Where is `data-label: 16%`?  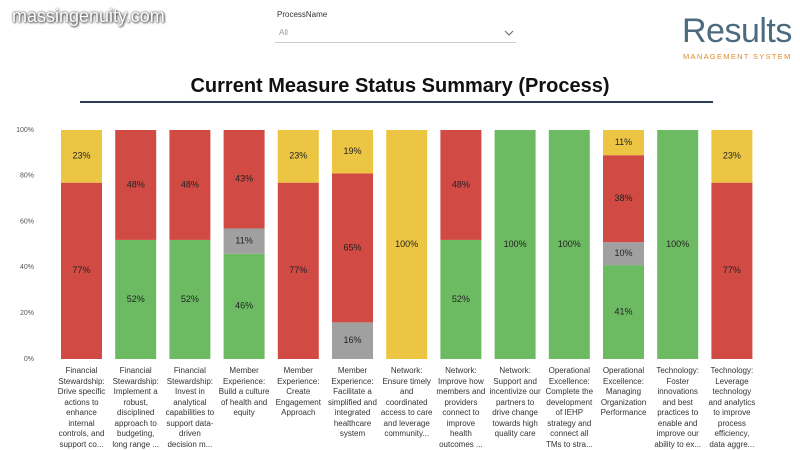
data-label: 16% is located at coordinates (352, 340).